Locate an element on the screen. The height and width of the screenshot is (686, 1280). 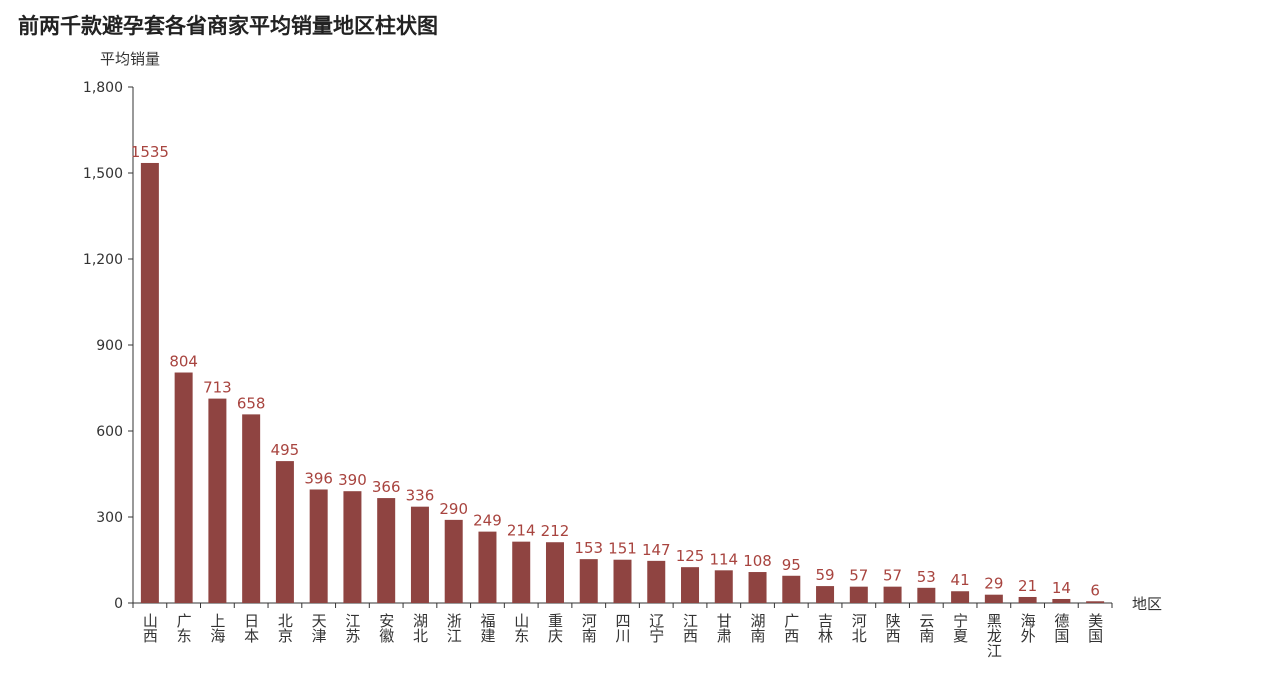
x-tick-label: 重庆 is located at coordinates (555, 628).